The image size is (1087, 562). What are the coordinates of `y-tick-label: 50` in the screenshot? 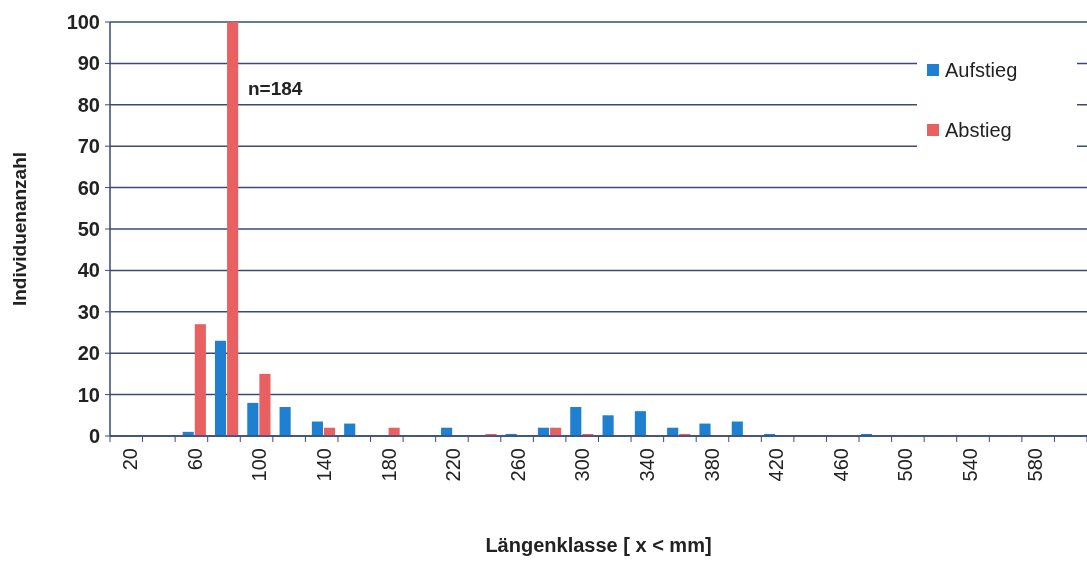 It's located at (88, 229).